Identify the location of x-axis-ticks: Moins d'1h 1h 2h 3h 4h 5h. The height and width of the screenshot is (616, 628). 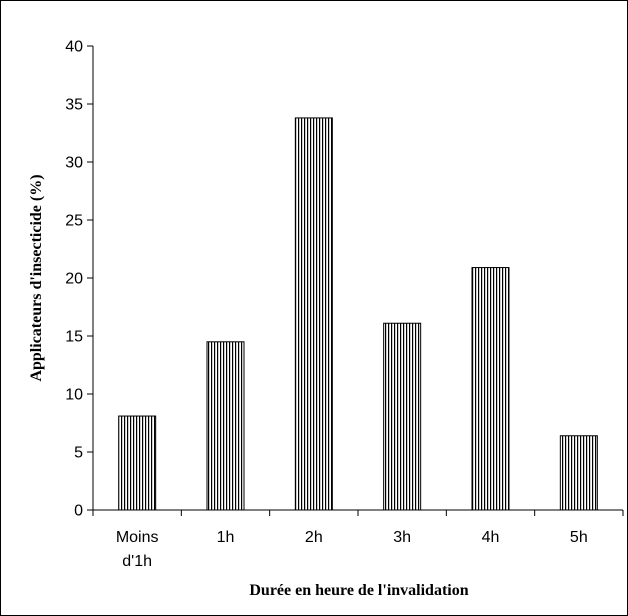
(358, 540).